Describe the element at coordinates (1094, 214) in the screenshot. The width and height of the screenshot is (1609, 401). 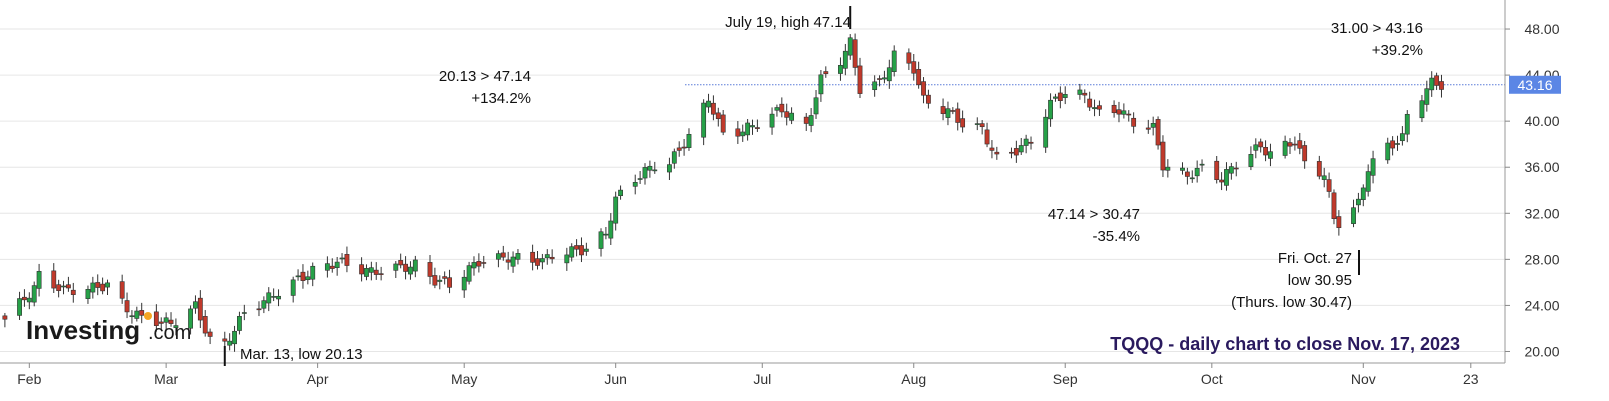
I see `annotation-line: 47.14 > 30.47` at that location.